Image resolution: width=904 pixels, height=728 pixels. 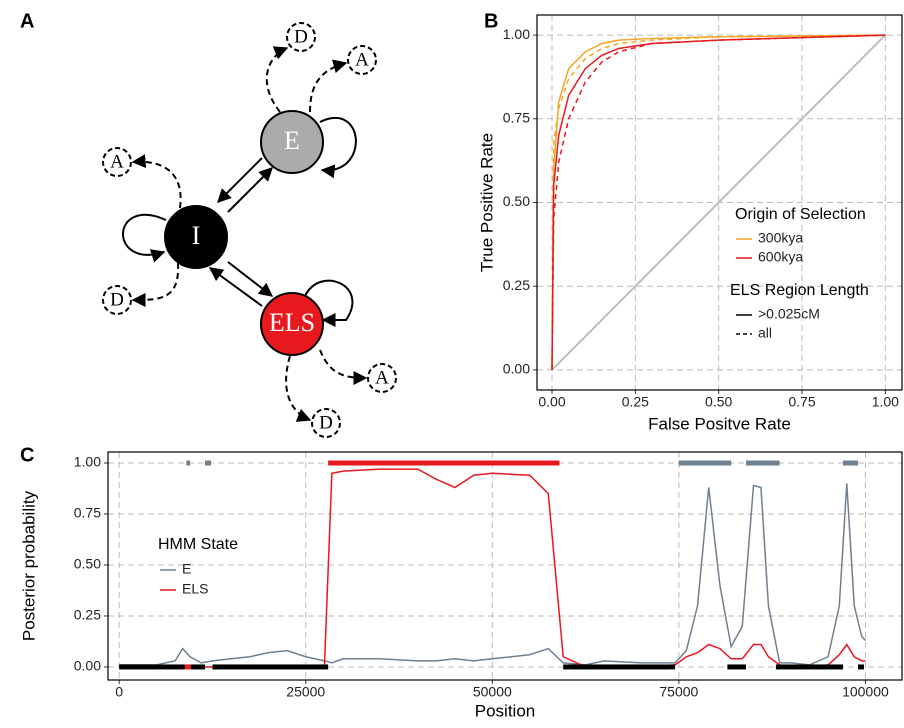 I want to click on x-tick-label: 0.75, so click(x=801, y=402).